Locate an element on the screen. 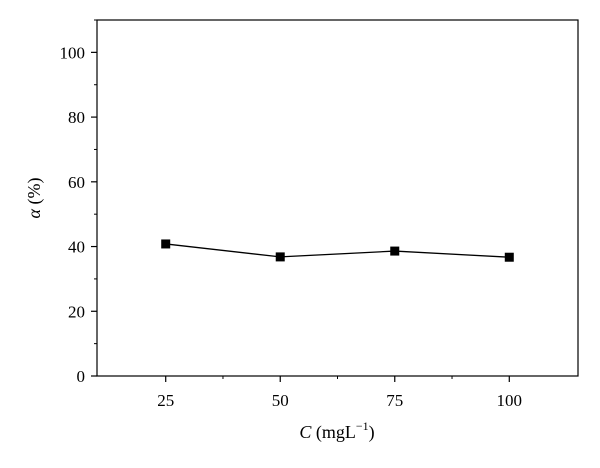  series-line is located at coordinates (337, 250).